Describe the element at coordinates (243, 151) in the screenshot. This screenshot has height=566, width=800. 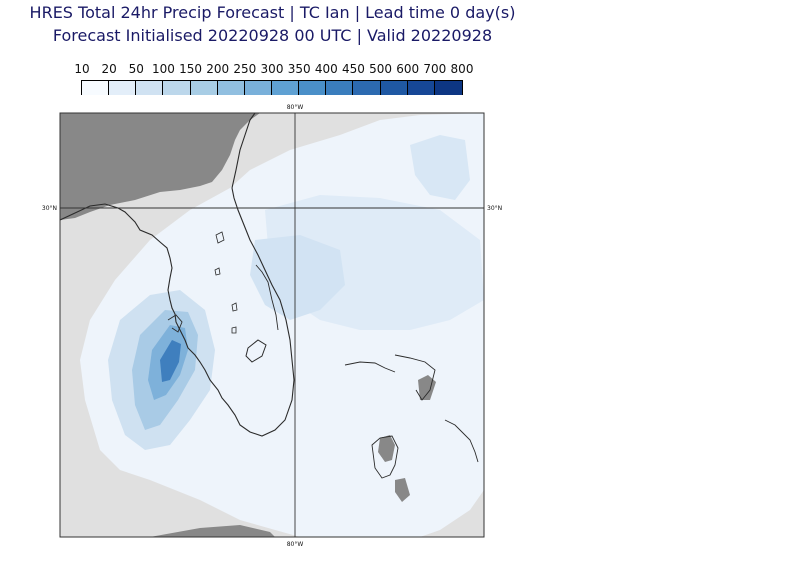
I see `florida-northeast-coast` at that location.